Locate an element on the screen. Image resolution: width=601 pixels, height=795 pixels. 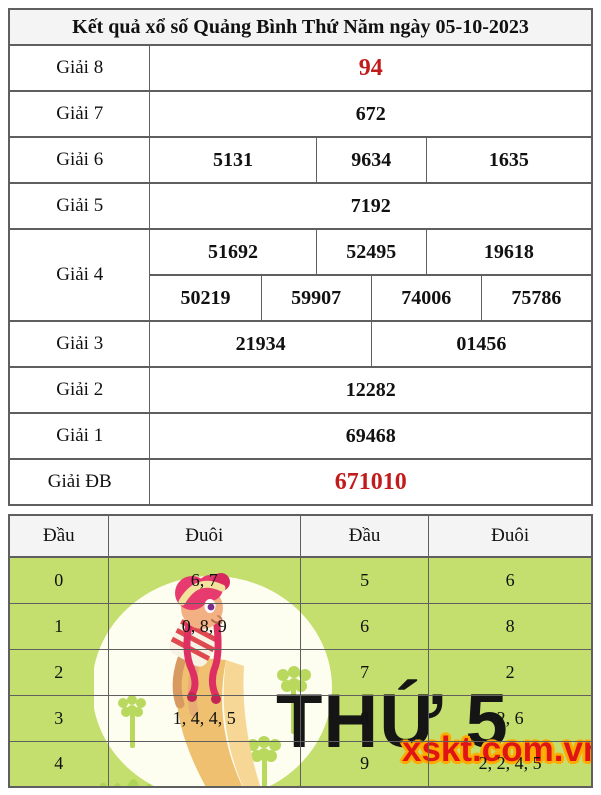
head-cell: 8 is located at coordinates (364, 718).